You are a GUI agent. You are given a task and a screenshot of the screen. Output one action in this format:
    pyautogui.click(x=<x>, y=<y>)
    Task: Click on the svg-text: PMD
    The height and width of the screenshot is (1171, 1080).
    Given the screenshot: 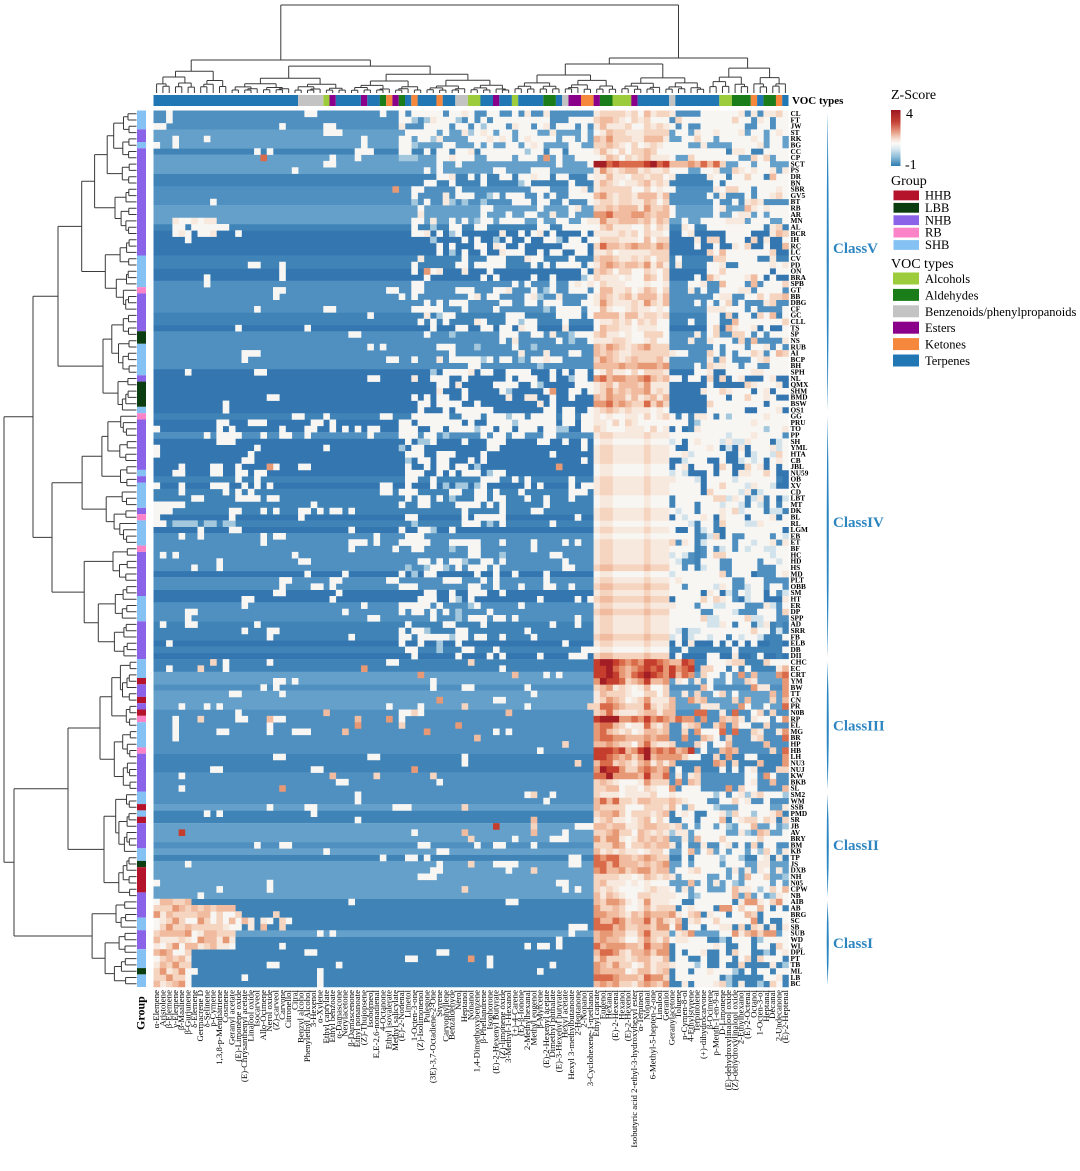 What is the action you would take?
    pyautogui.click(x=799, y=813)
    